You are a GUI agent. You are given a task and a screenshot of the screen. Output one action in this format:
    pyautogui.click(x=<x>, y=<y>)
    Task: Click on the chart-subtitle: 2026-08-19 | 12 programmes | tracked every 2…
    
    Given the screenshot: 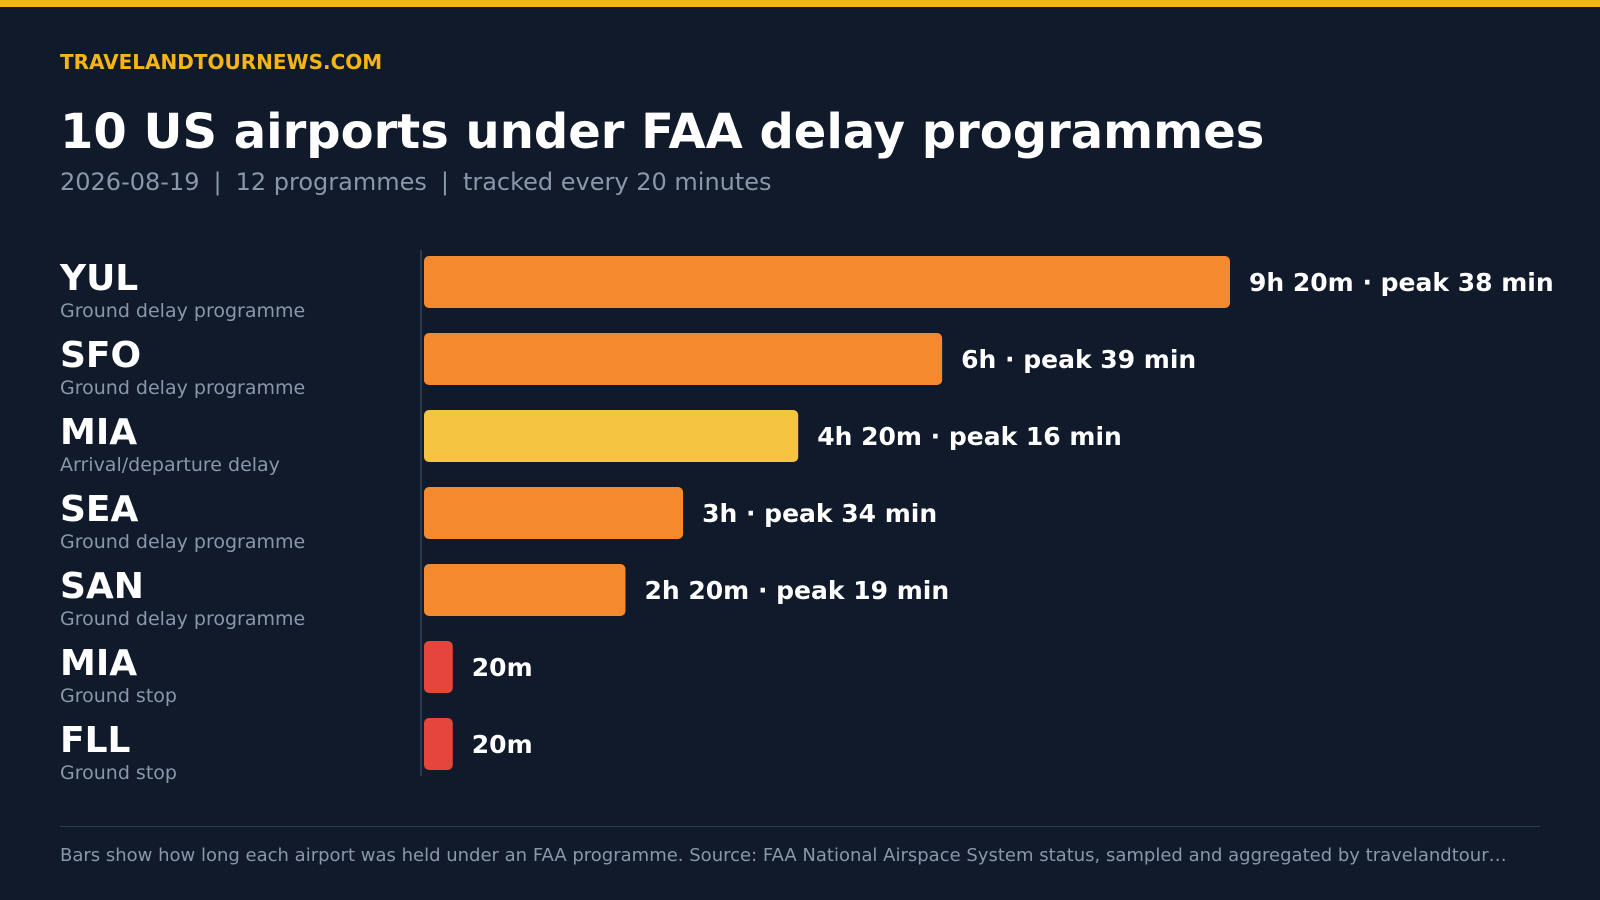 What is the action you would take?
    pyautogui.click(x=416, y=182)
    